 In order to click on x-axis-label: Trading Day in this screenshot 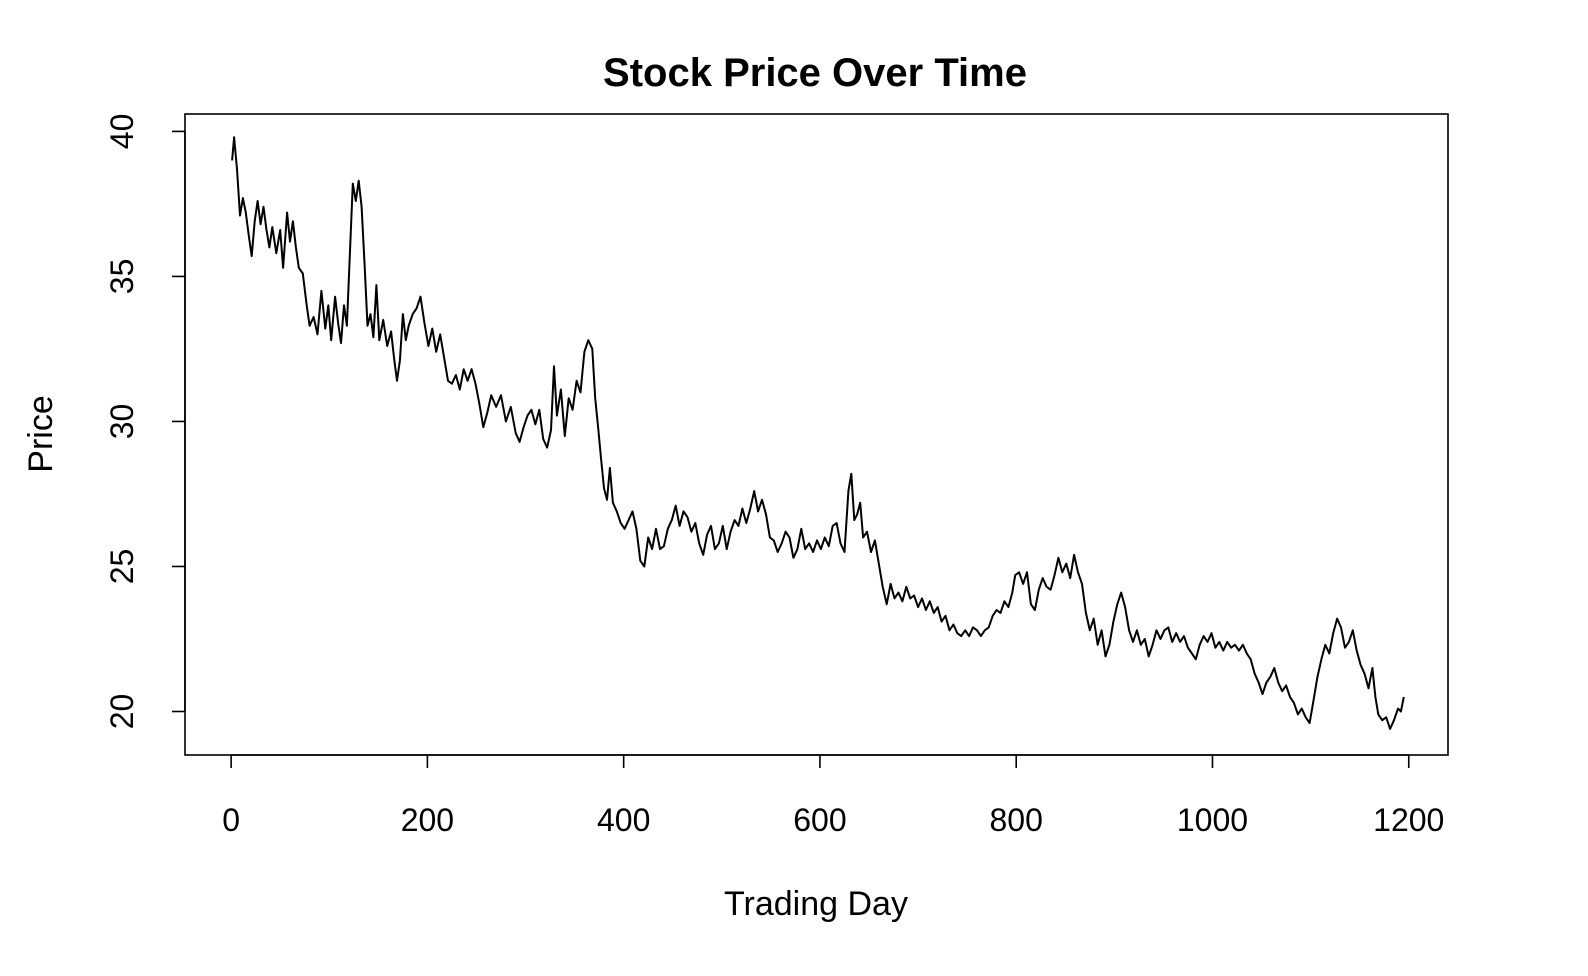, I will do `click(816, 904)`.